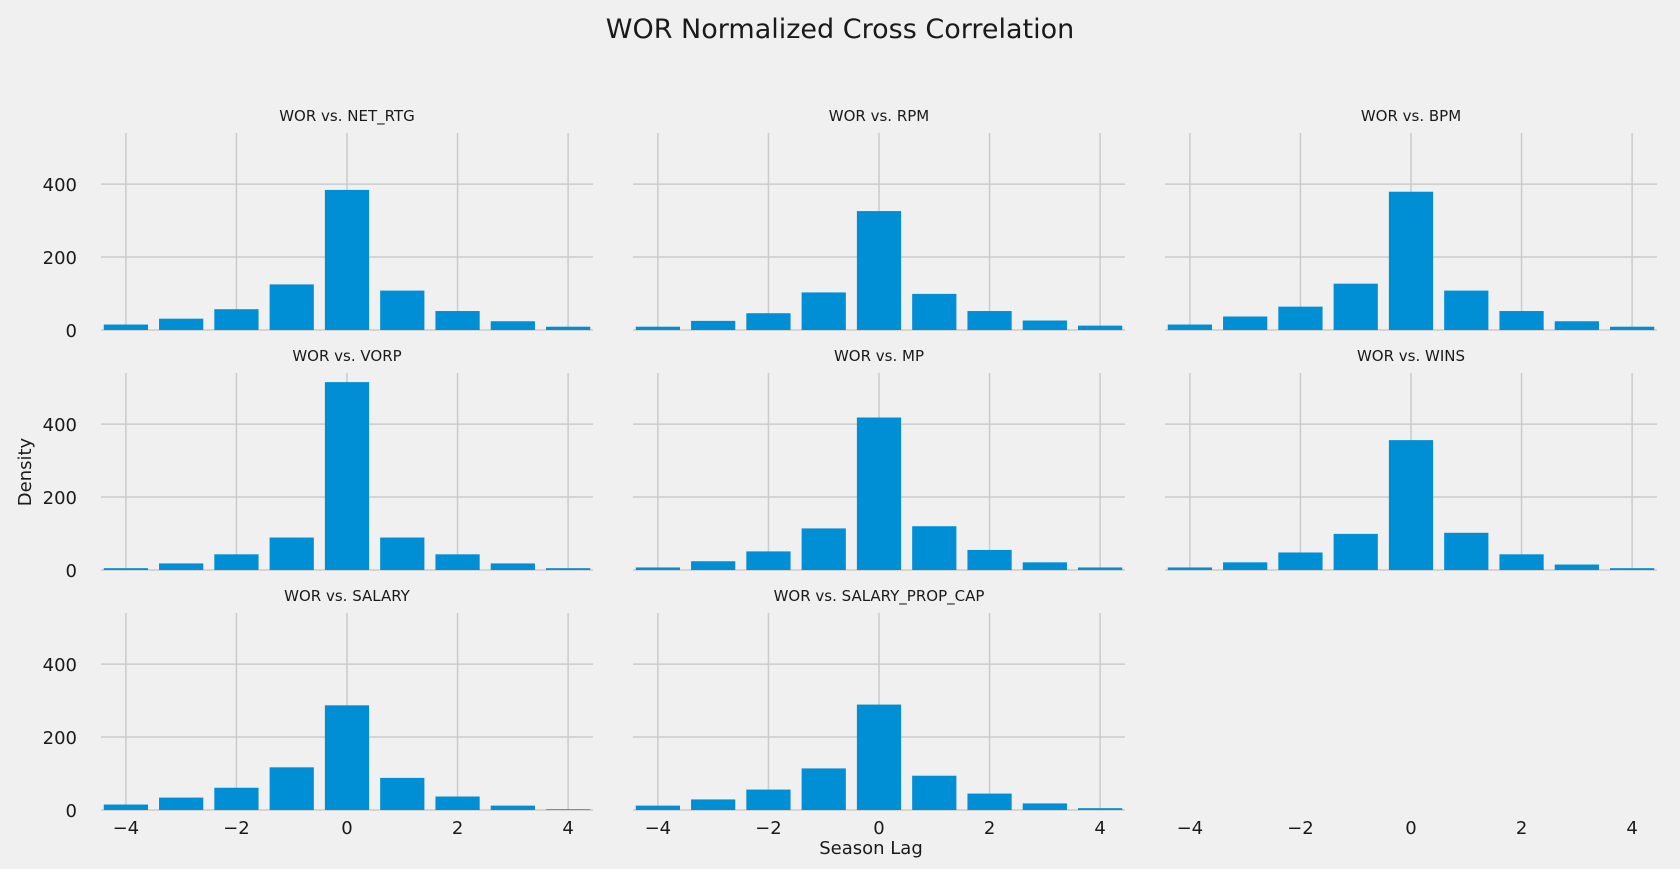  Describe the element at coordinates (347, 116) in the screenshot. I see `subplot-title: WOR vs. NET_RTG` at that location.